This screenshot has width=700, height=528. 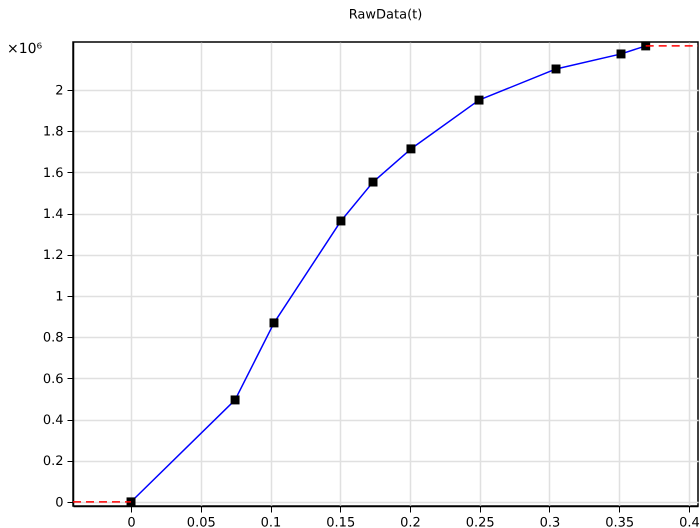 I want to click on y-tick-label: 1.4, so click(x=53, y=214).